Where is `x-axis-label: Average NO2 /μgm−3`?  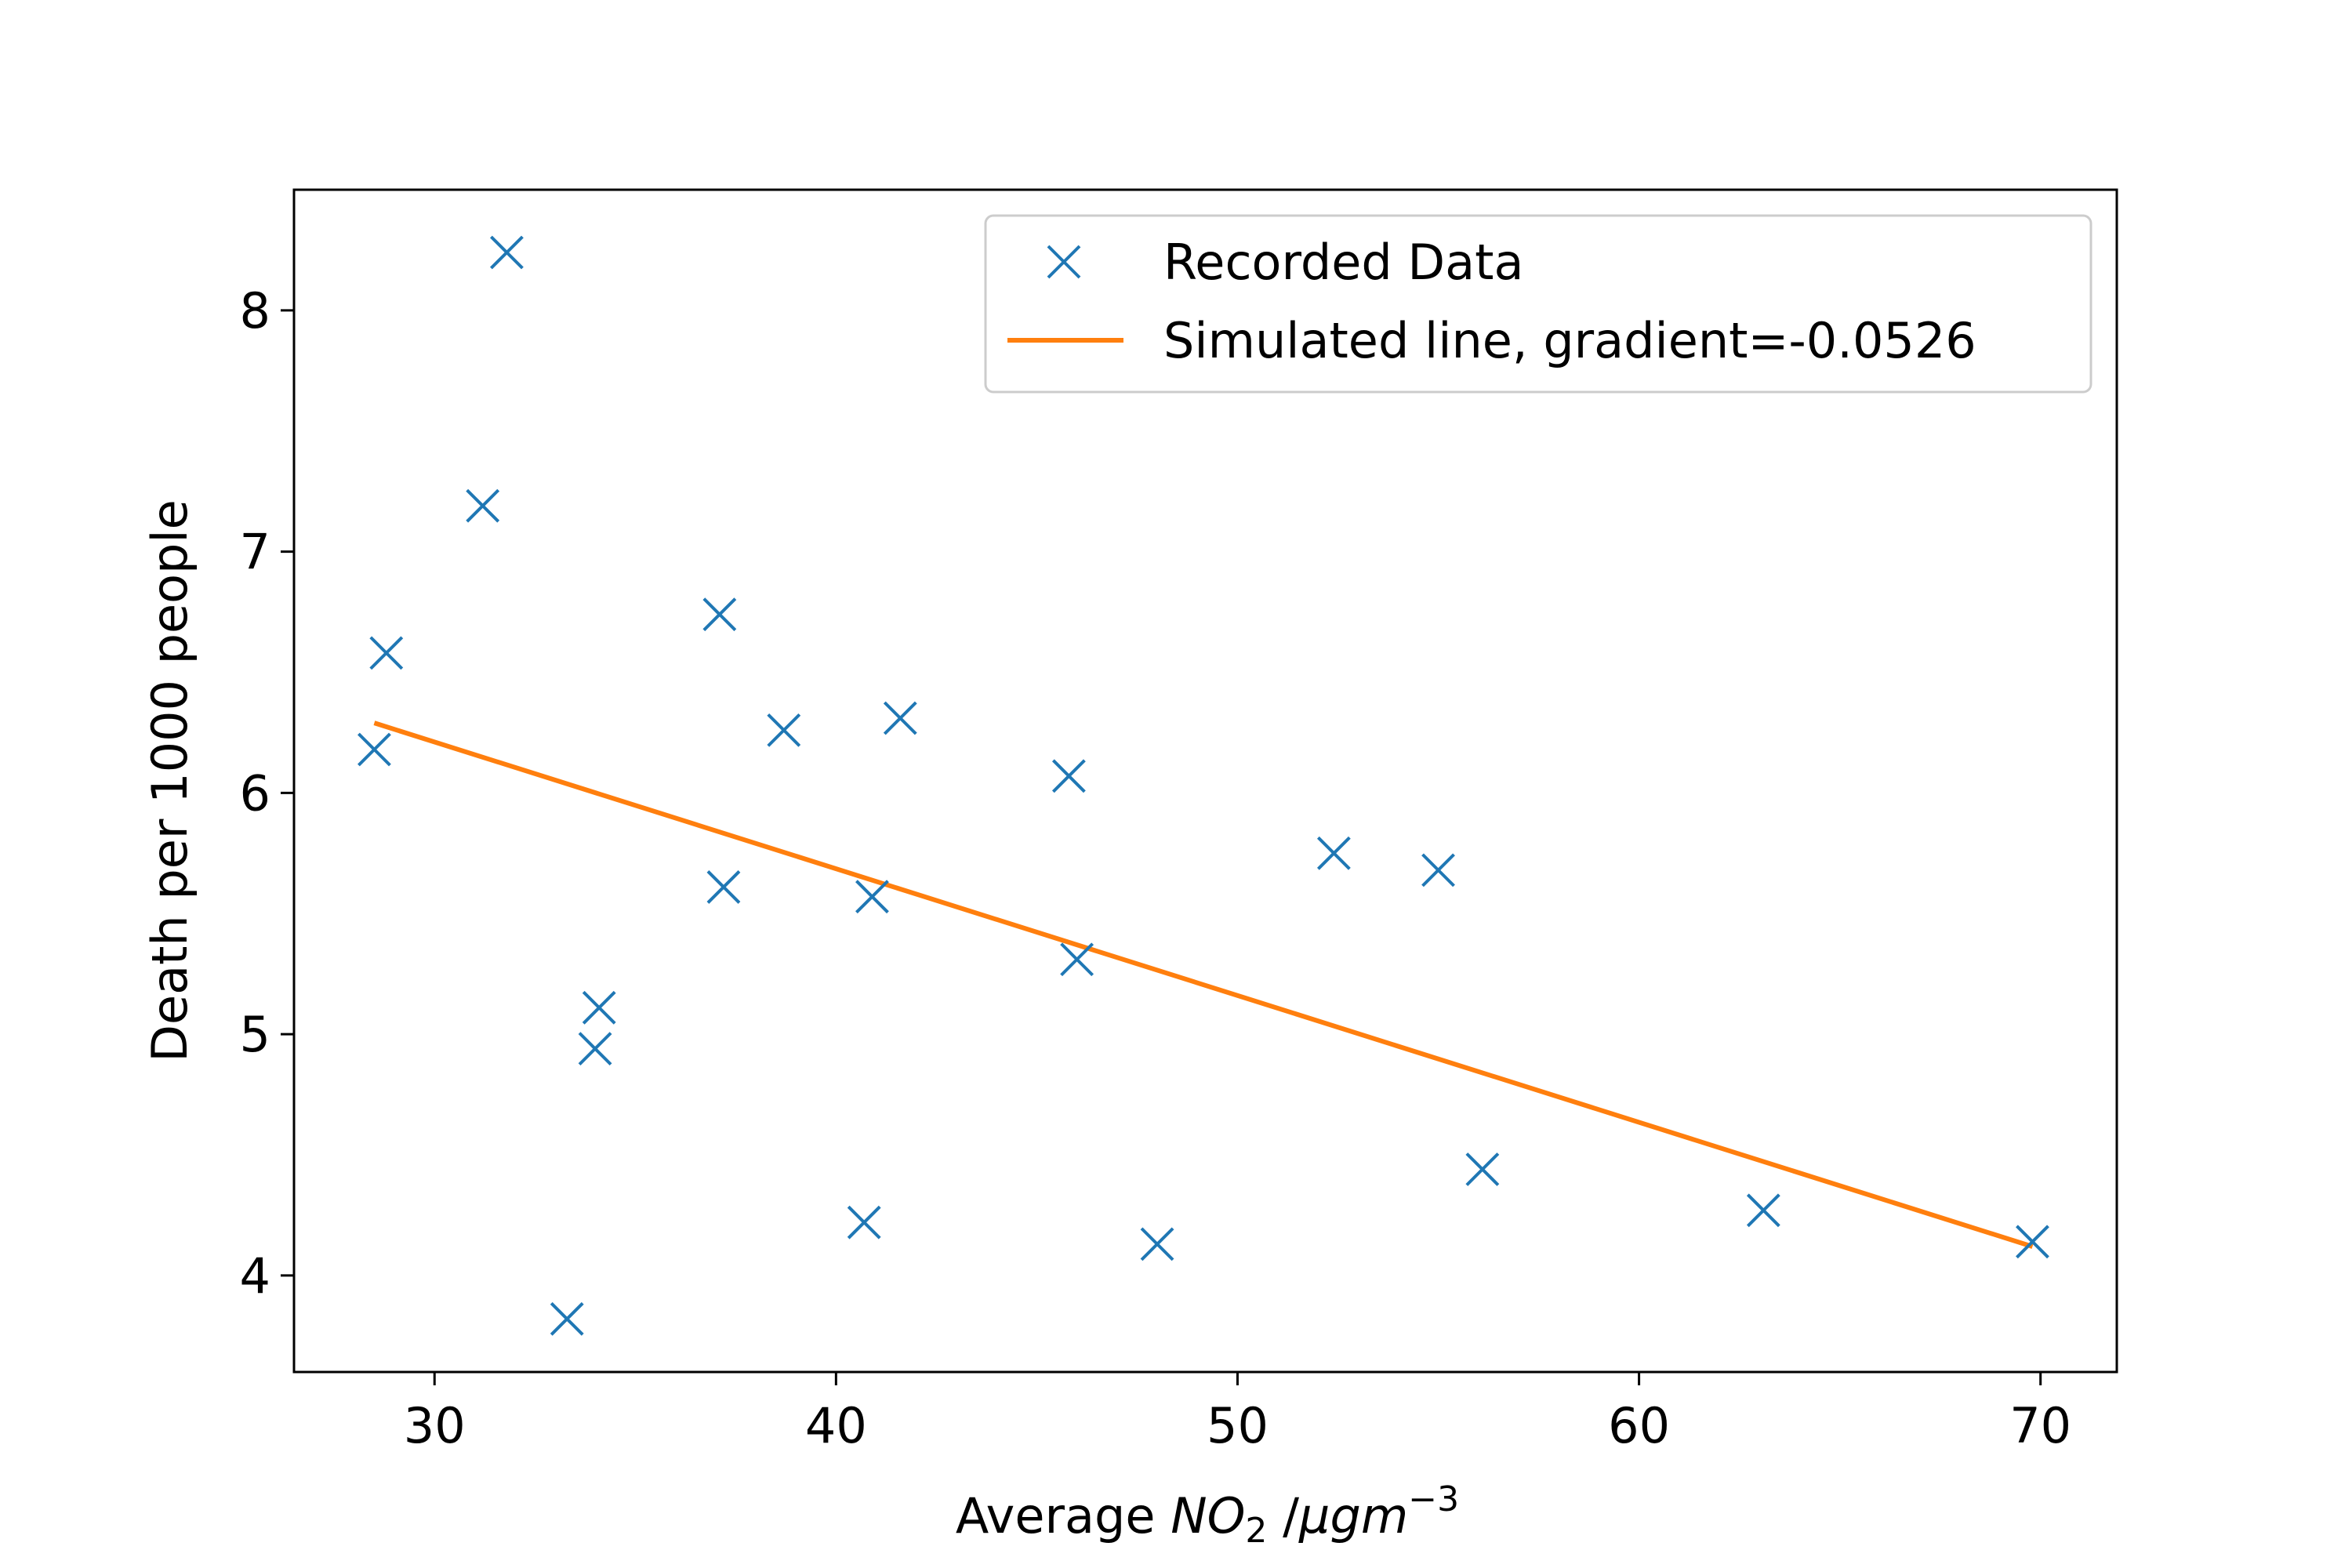
x-axis-label: Average NO2 /μgm−3 is located at coordinates (1207, 1515).